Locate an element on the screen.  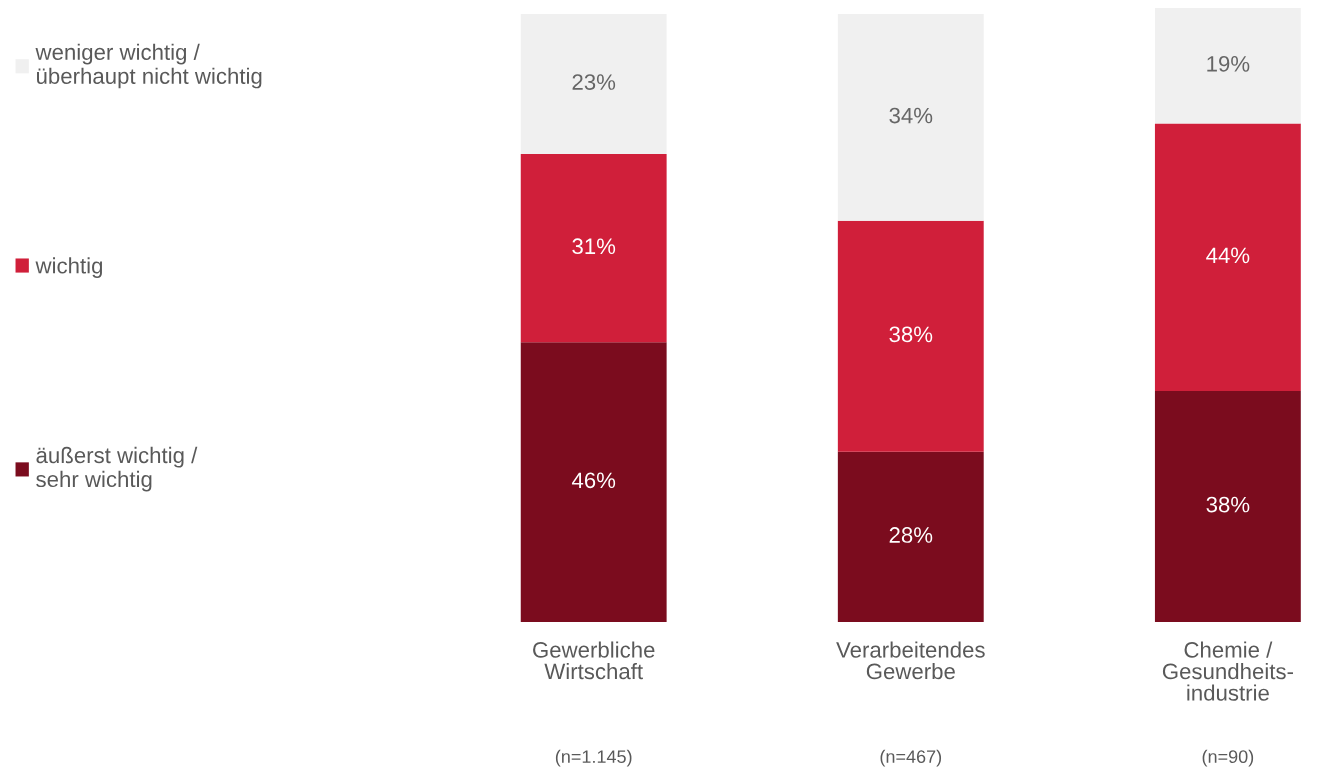
data-label: 44% is located at coordinates (1228, 255).